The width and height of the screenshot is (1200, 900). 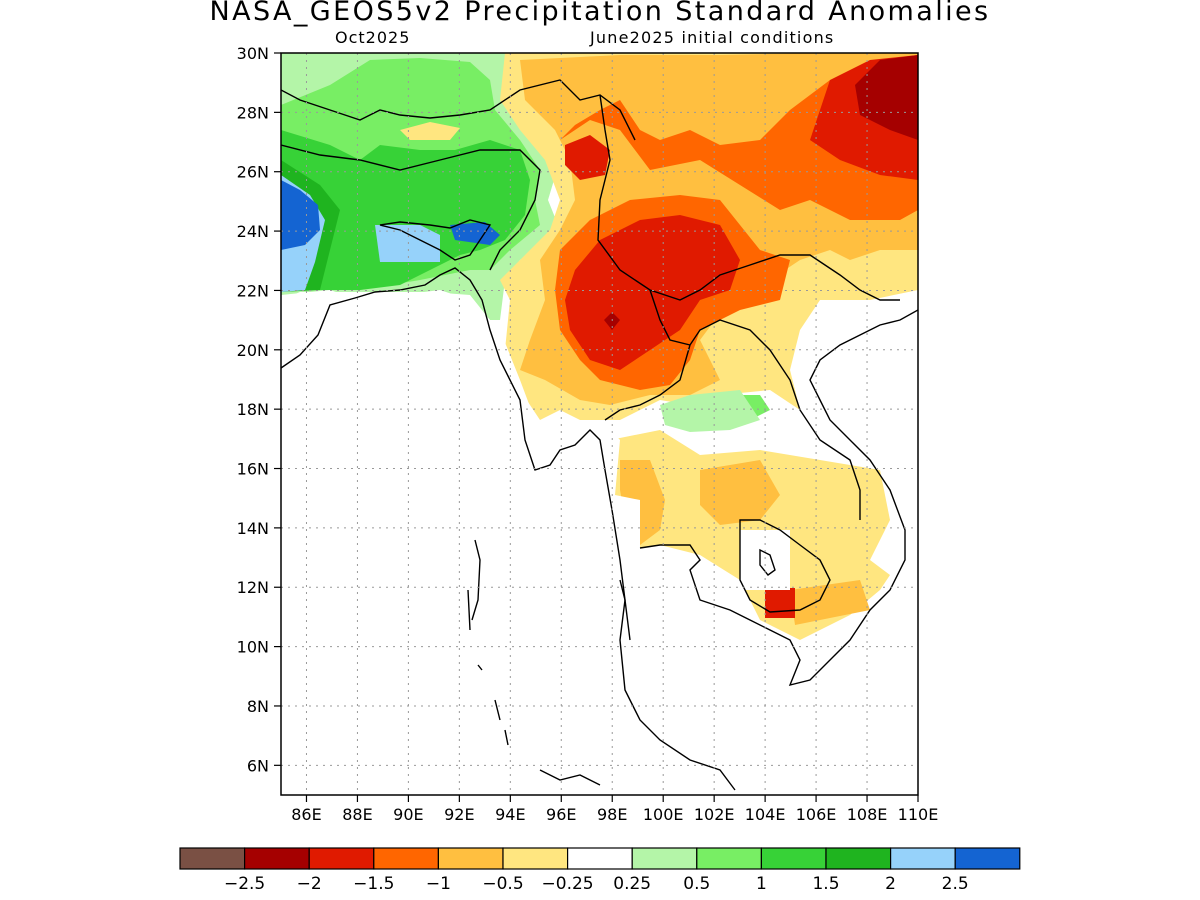 I want to click on forecast-month-label: Oct2025, so click(x=373, y=37).